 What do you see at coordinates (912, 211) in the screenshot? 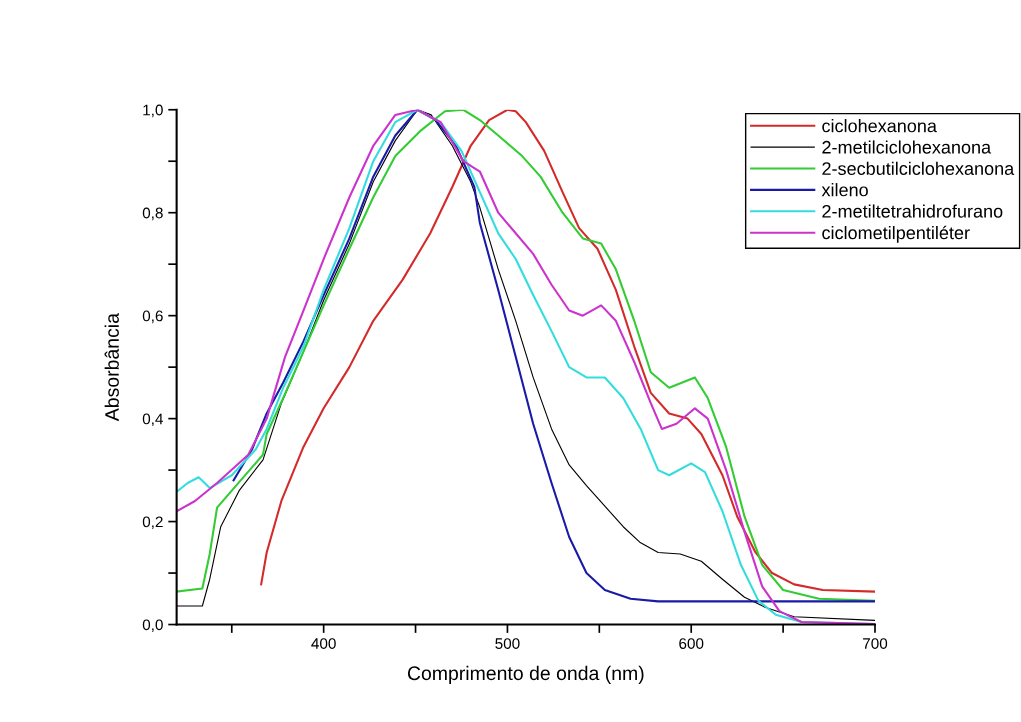
I see `legend-label: 2-metiltetrahidrofurano` at bounding box center [912, 211].